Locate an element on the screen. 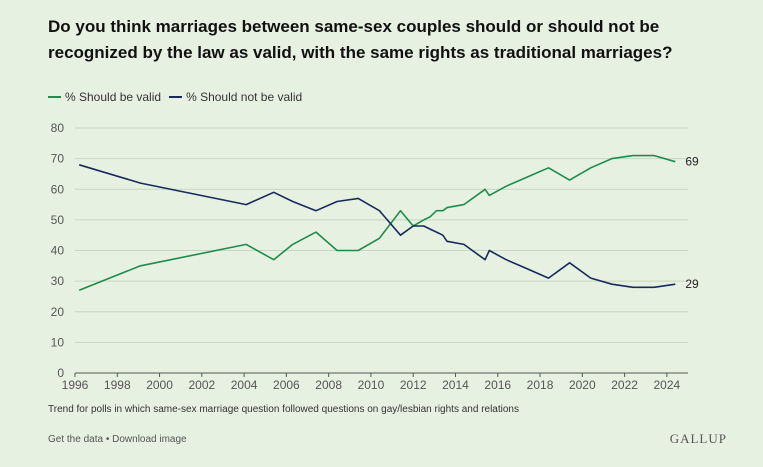  x-tick-label: 2002 is located at coordinates (201, 385).